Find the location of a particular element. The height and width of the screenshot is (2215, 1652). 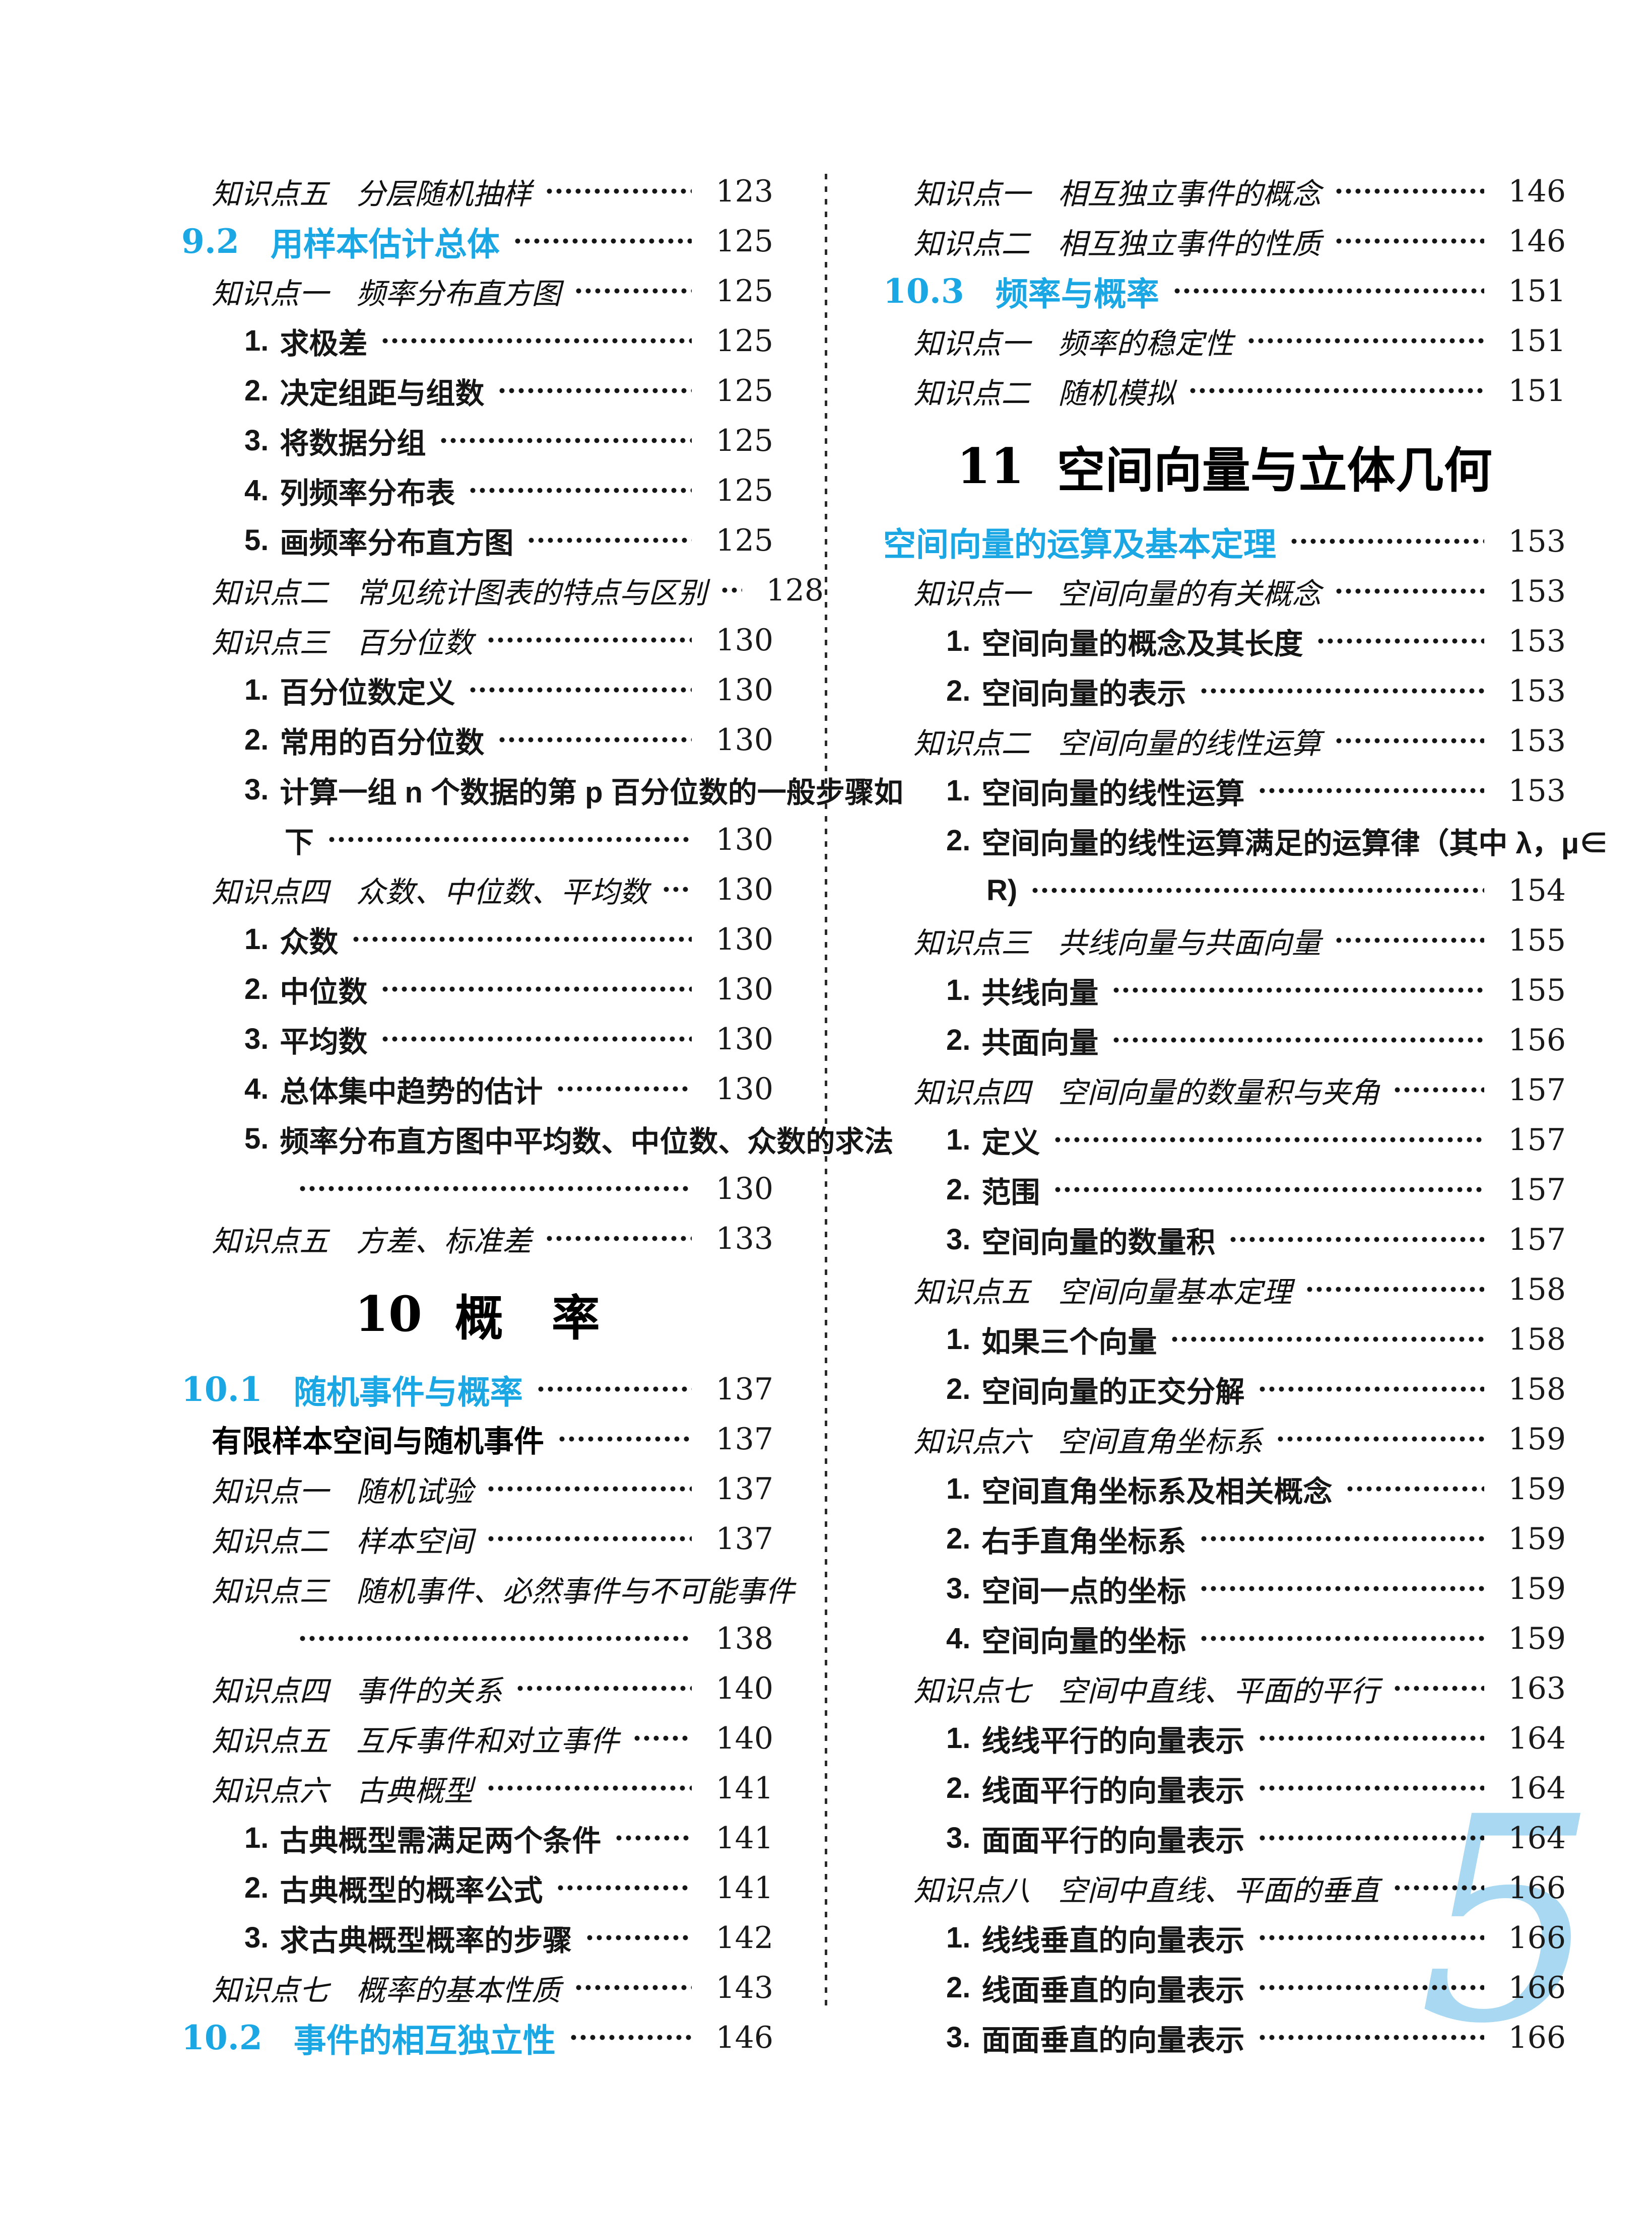

toc-entry-title: 频率分布直方图 is located at coordinates (458, 293).